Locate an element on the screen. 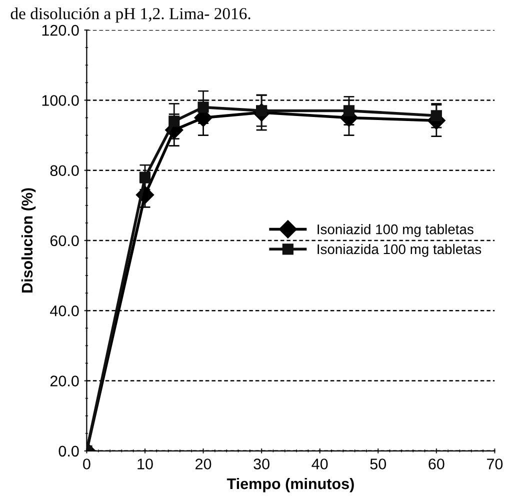 This screenshot has height=501, width=510. y-tick-label: 120.0 is located at coordinates (60, 30).